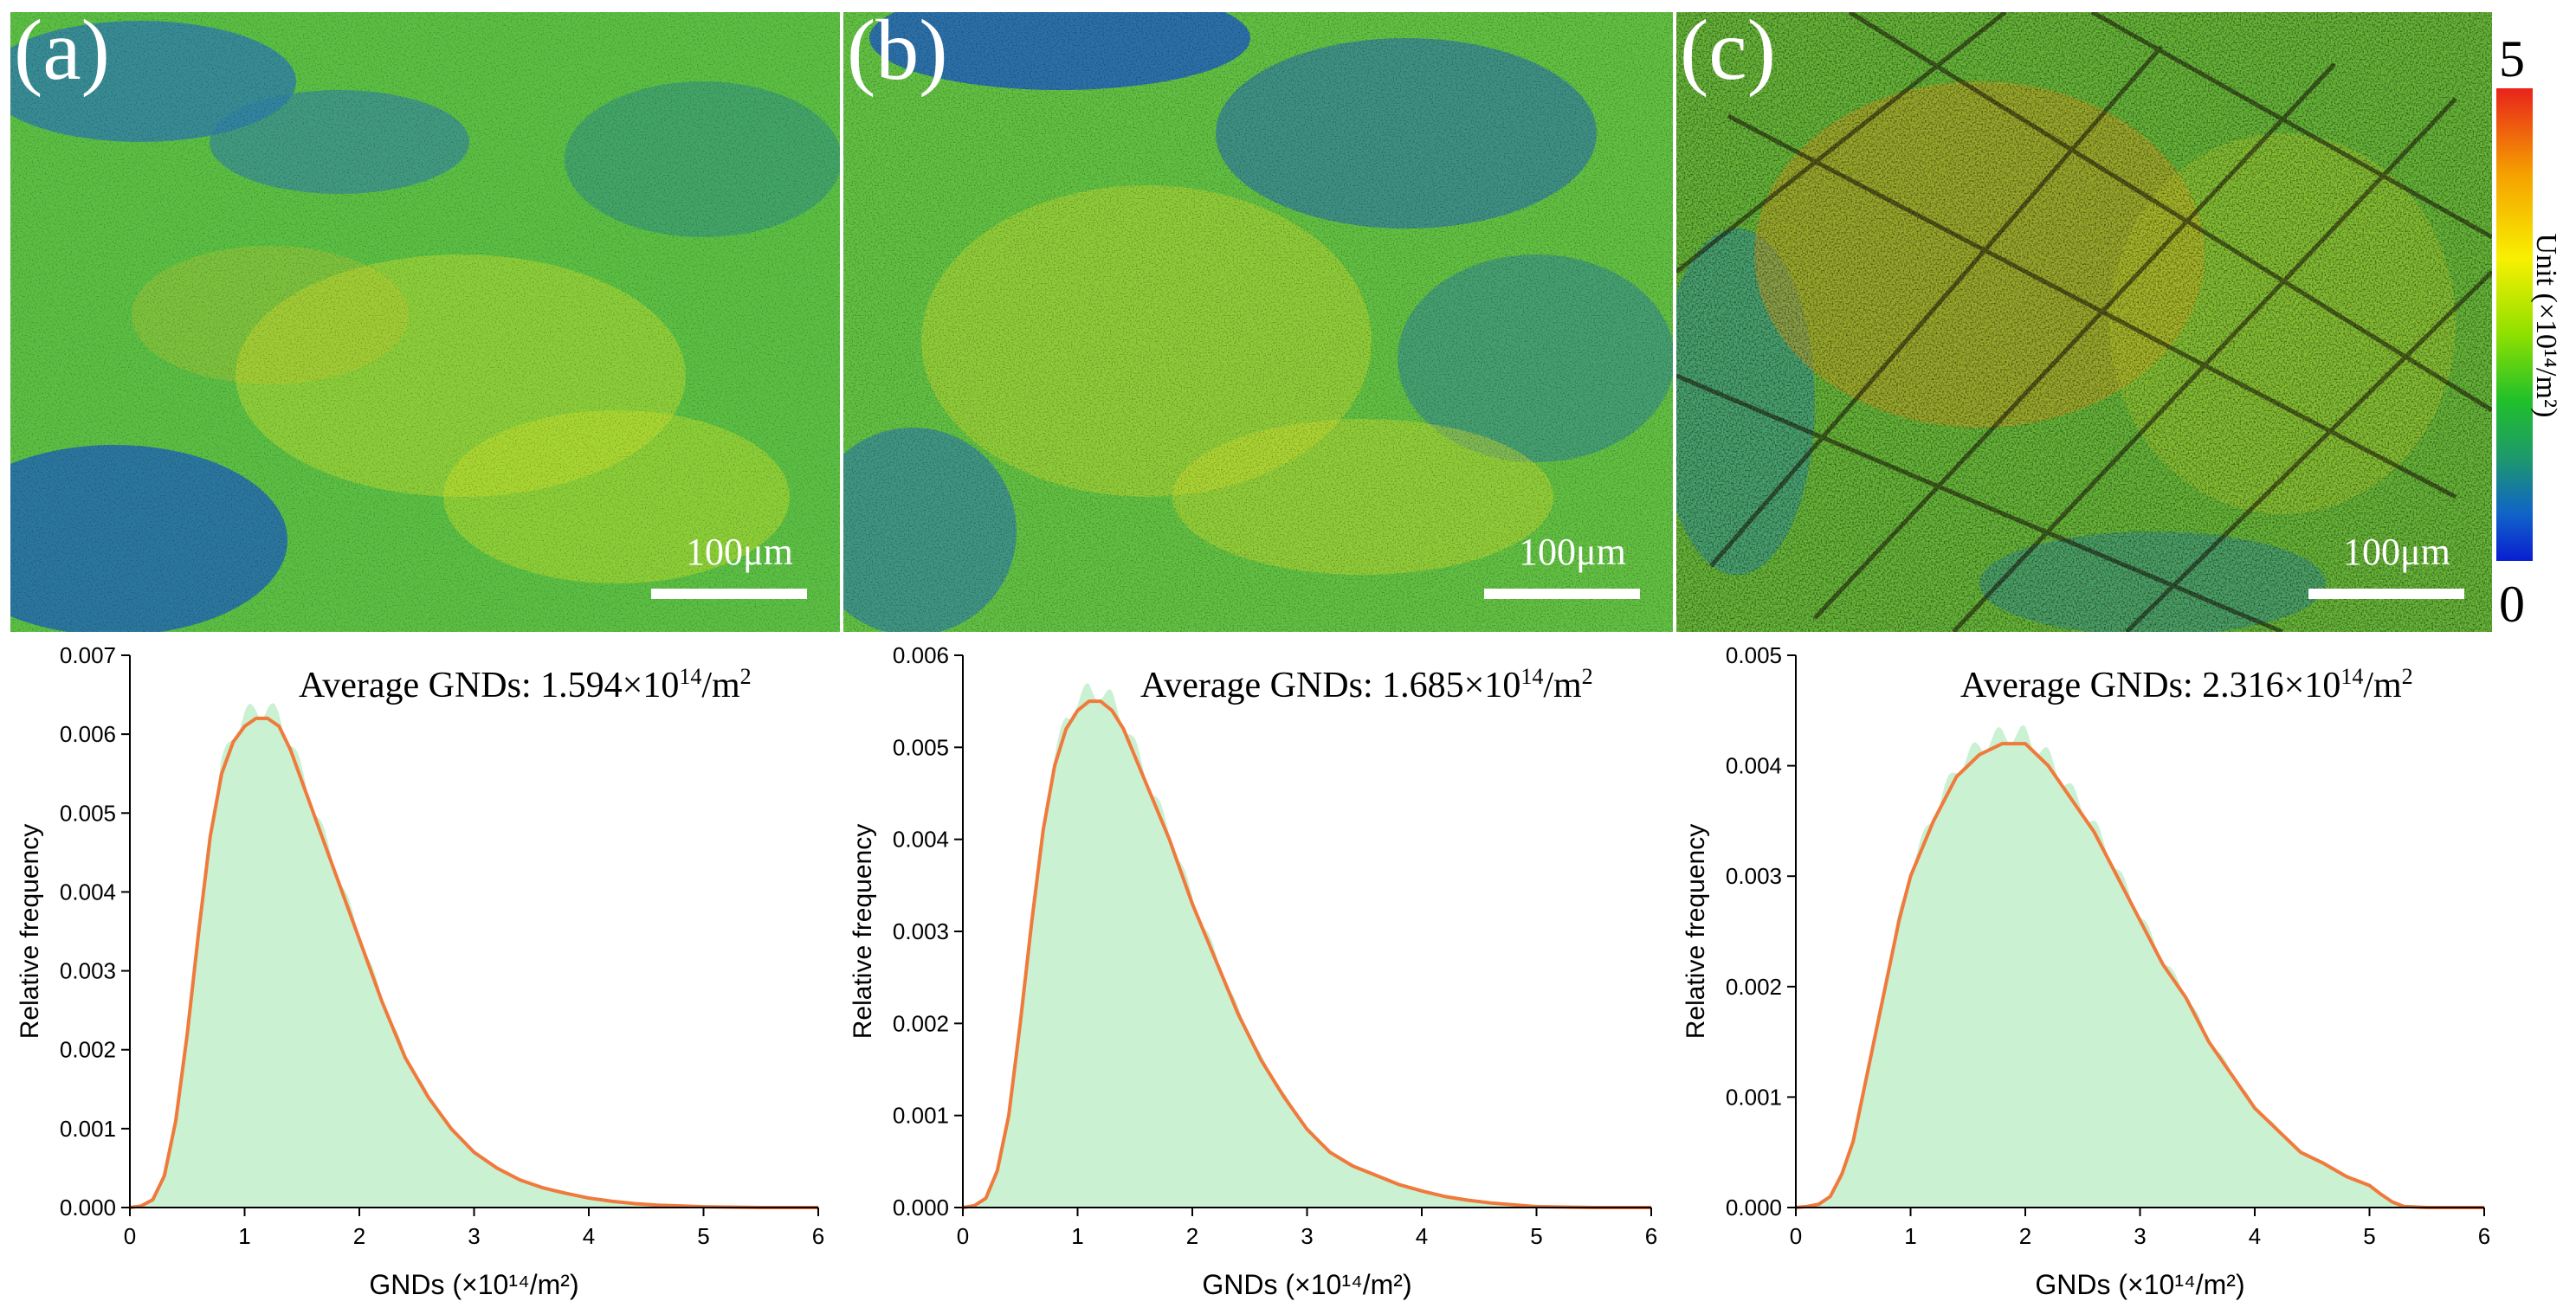  I want to click on histogram-c-y-tick-label: 0.003, so click(1754, 876).